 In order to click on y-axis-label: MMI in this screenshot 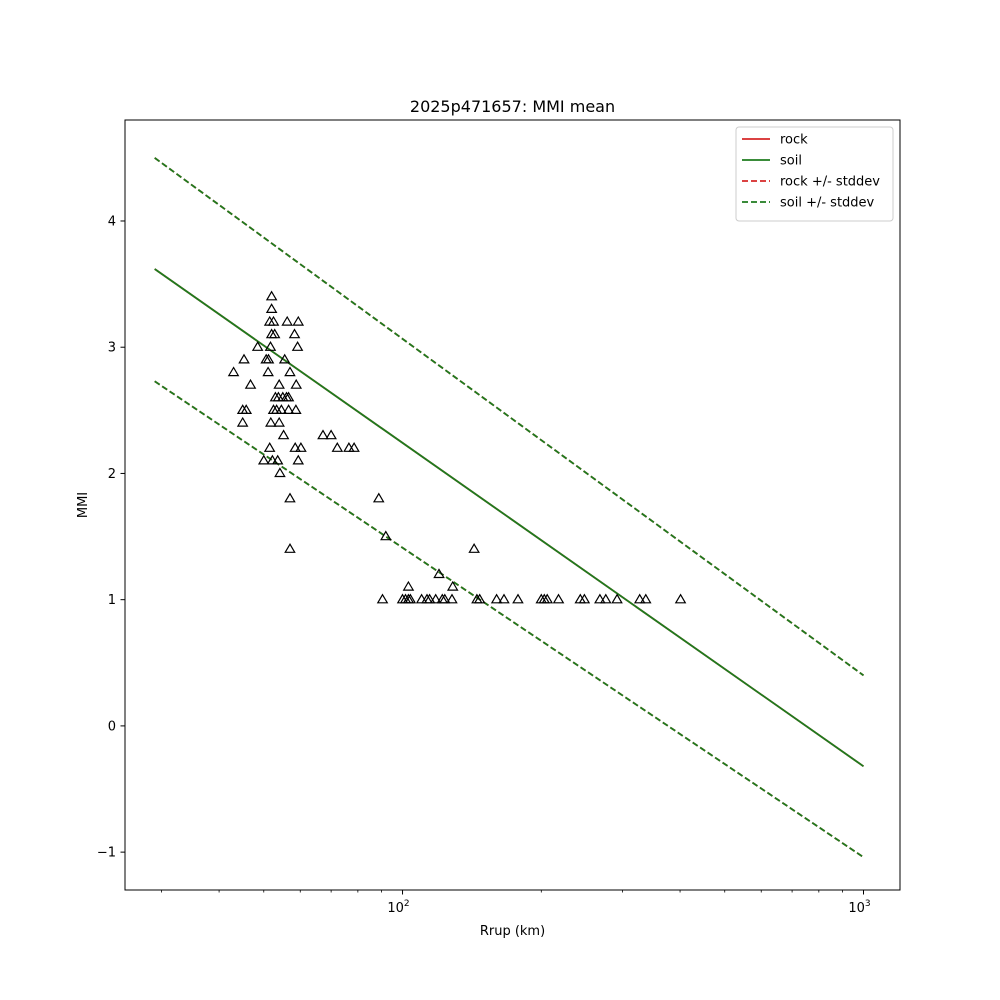, I will do `click(83, 505)`.